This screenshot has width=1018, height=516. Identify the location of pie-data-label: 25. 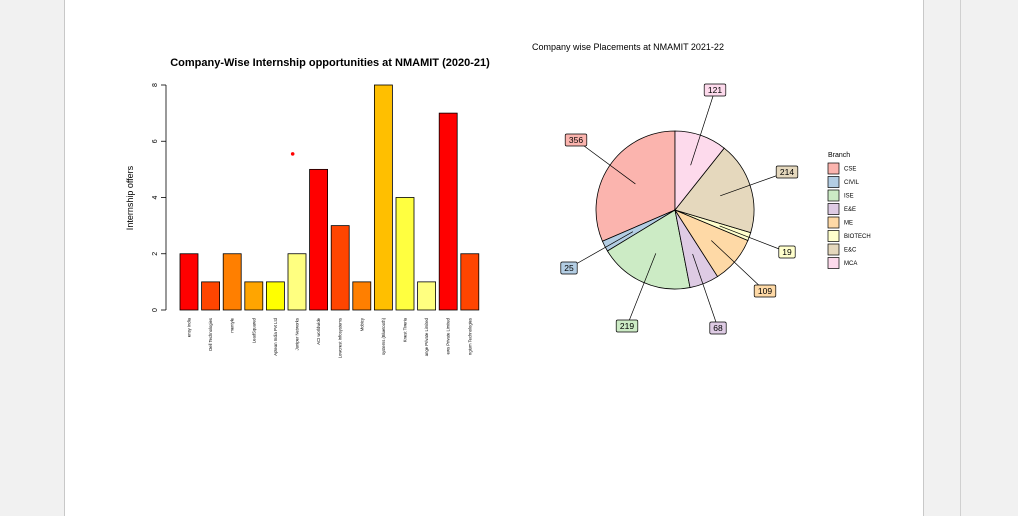
(569, 268).